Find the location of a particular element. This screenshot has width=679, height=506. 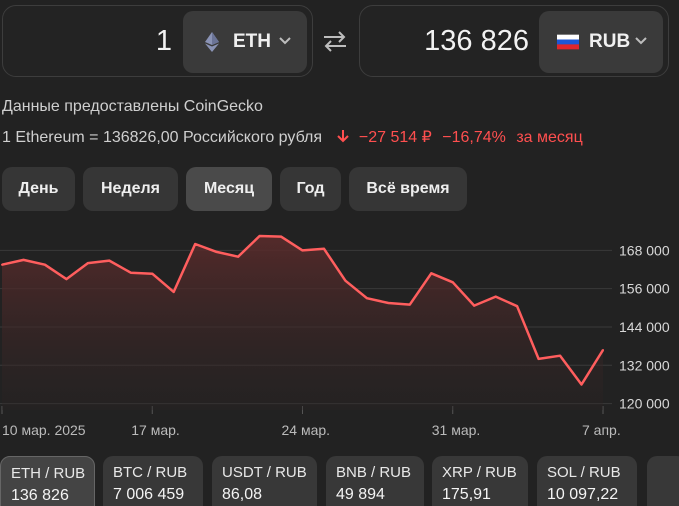

ticker-bnb-rub: BNB / RUB 49 894 is located at coordinates (375, 481).